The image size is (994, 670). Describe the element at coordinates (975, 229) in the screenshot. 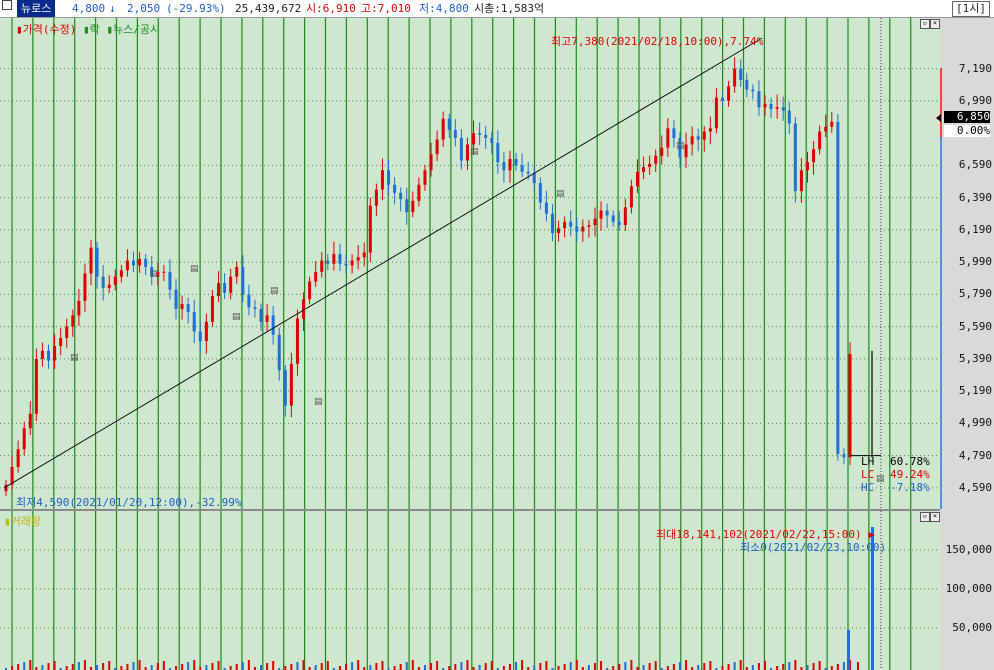

I see `price-axis-label: 6,190` at that location.